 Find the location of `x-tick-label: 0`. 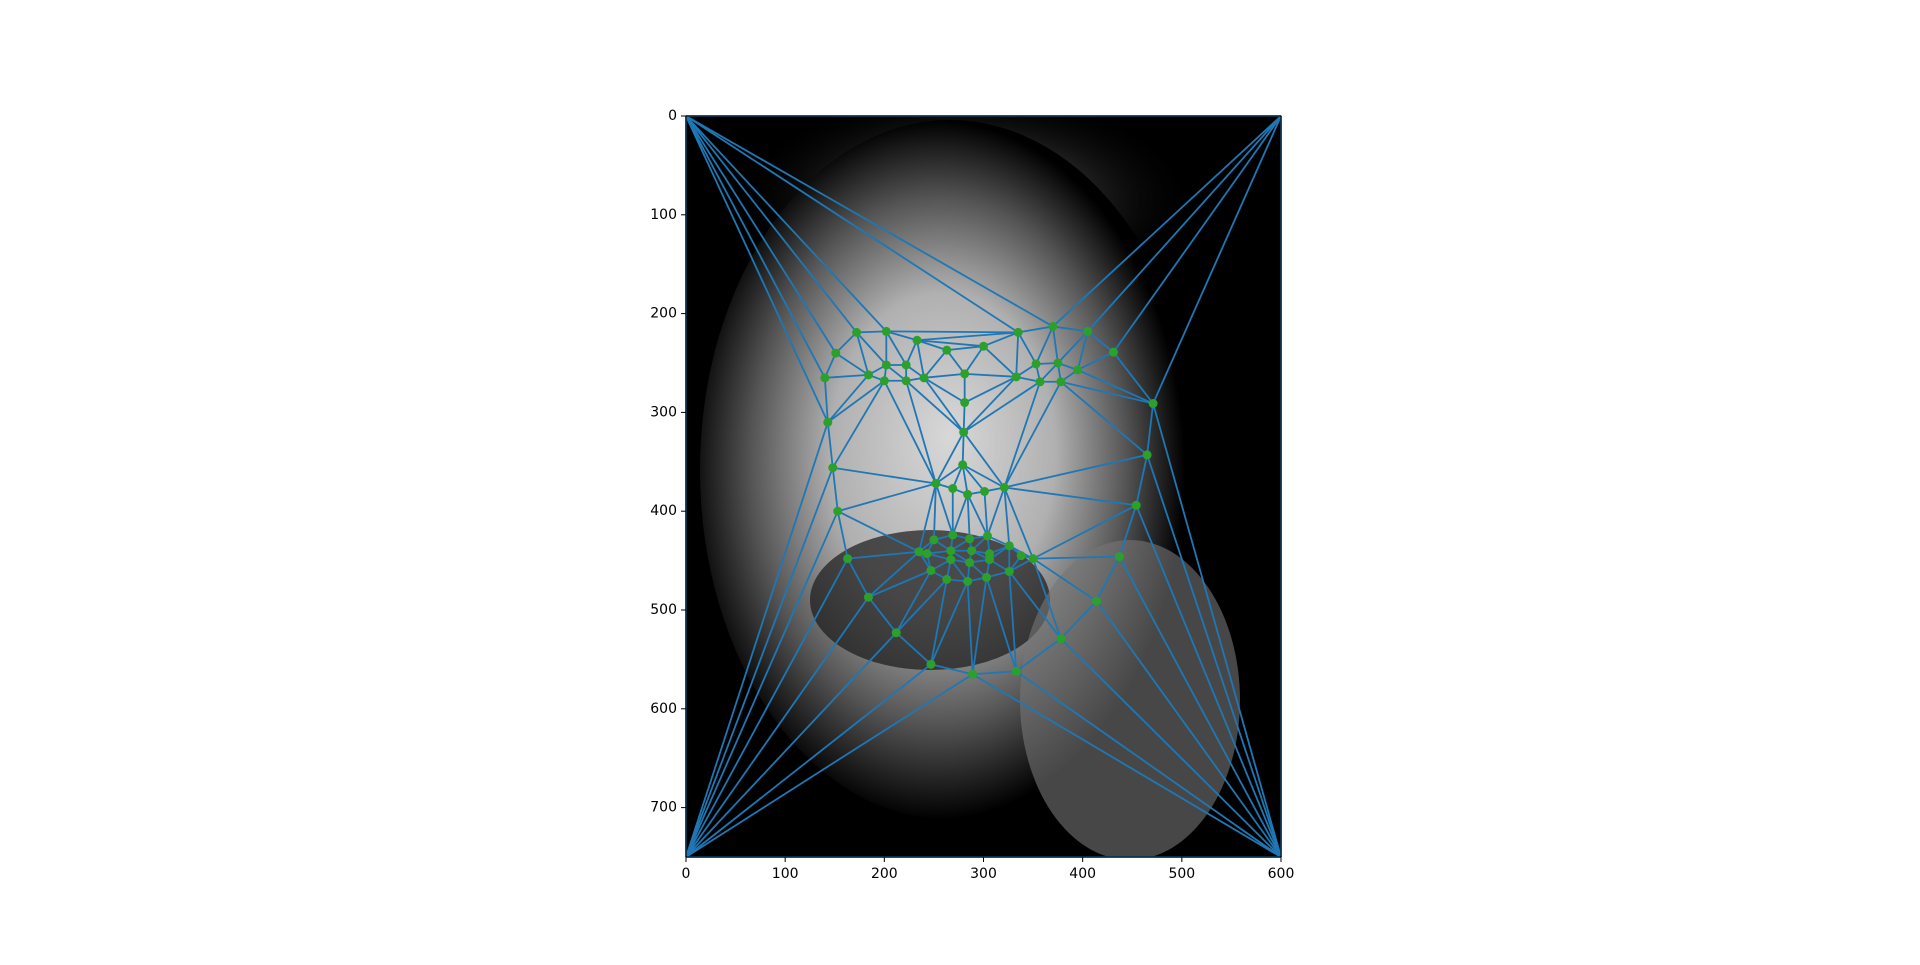

x-tick-label: 0 is located at coordinates (686, 874).